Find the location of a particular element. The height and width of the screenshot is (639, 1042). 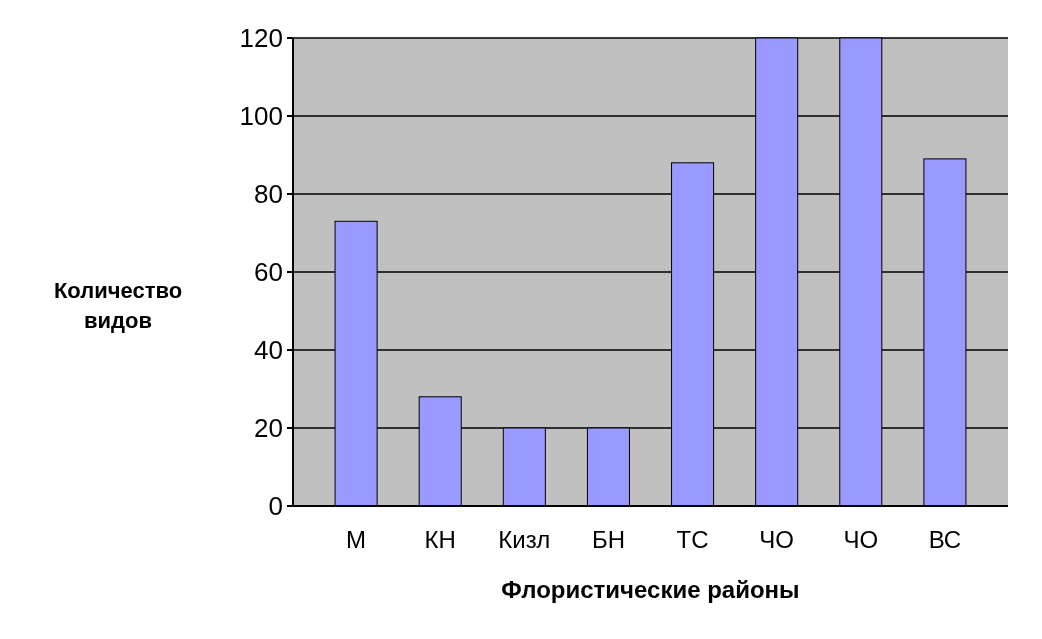

x-tick-label: БН is located at coordinates (608, 539).